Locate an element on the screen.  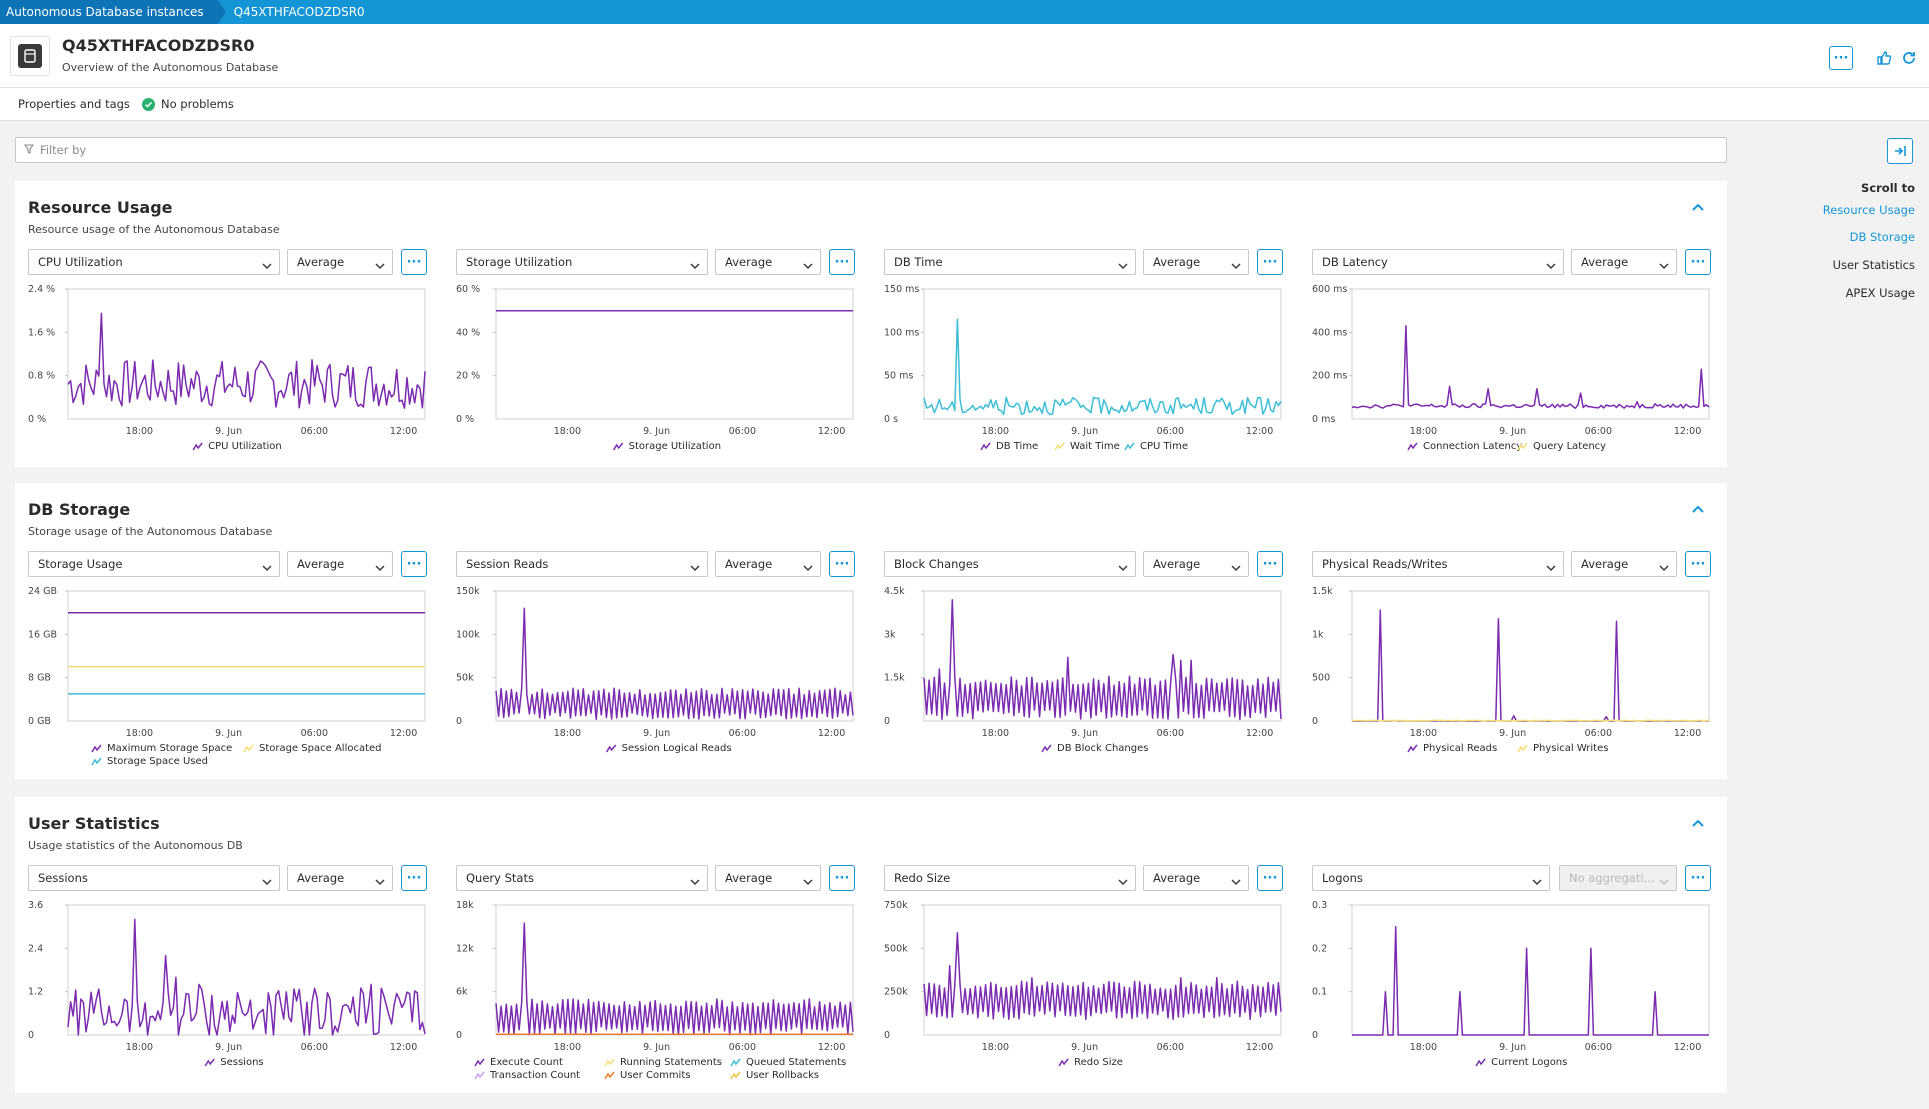
more-options-button: ··· is located at coordinates (1841, 58).